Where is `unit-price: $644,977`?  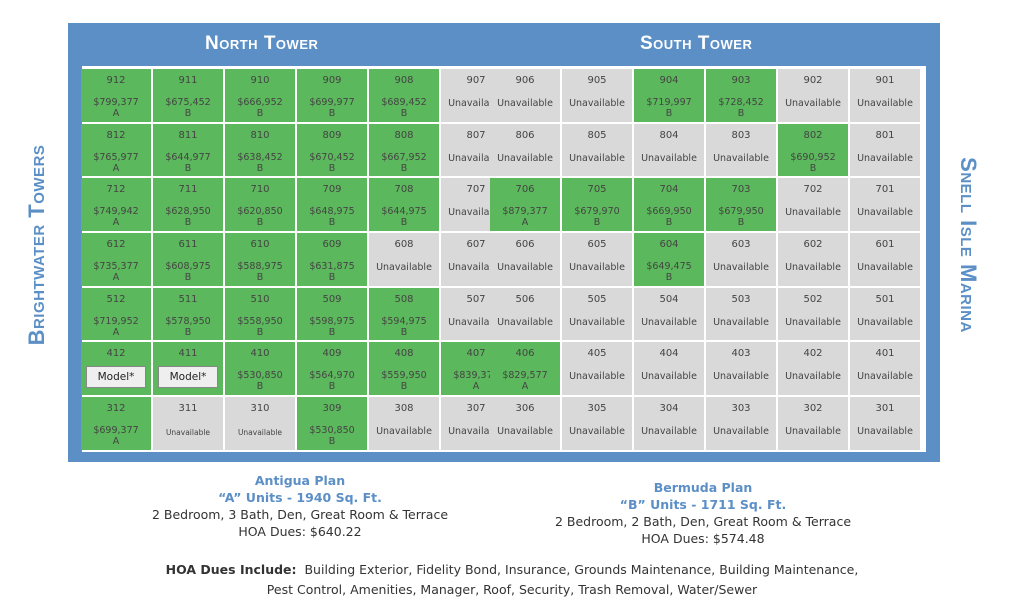
unit-price: $644,977 is located at coordinates (188, 157).